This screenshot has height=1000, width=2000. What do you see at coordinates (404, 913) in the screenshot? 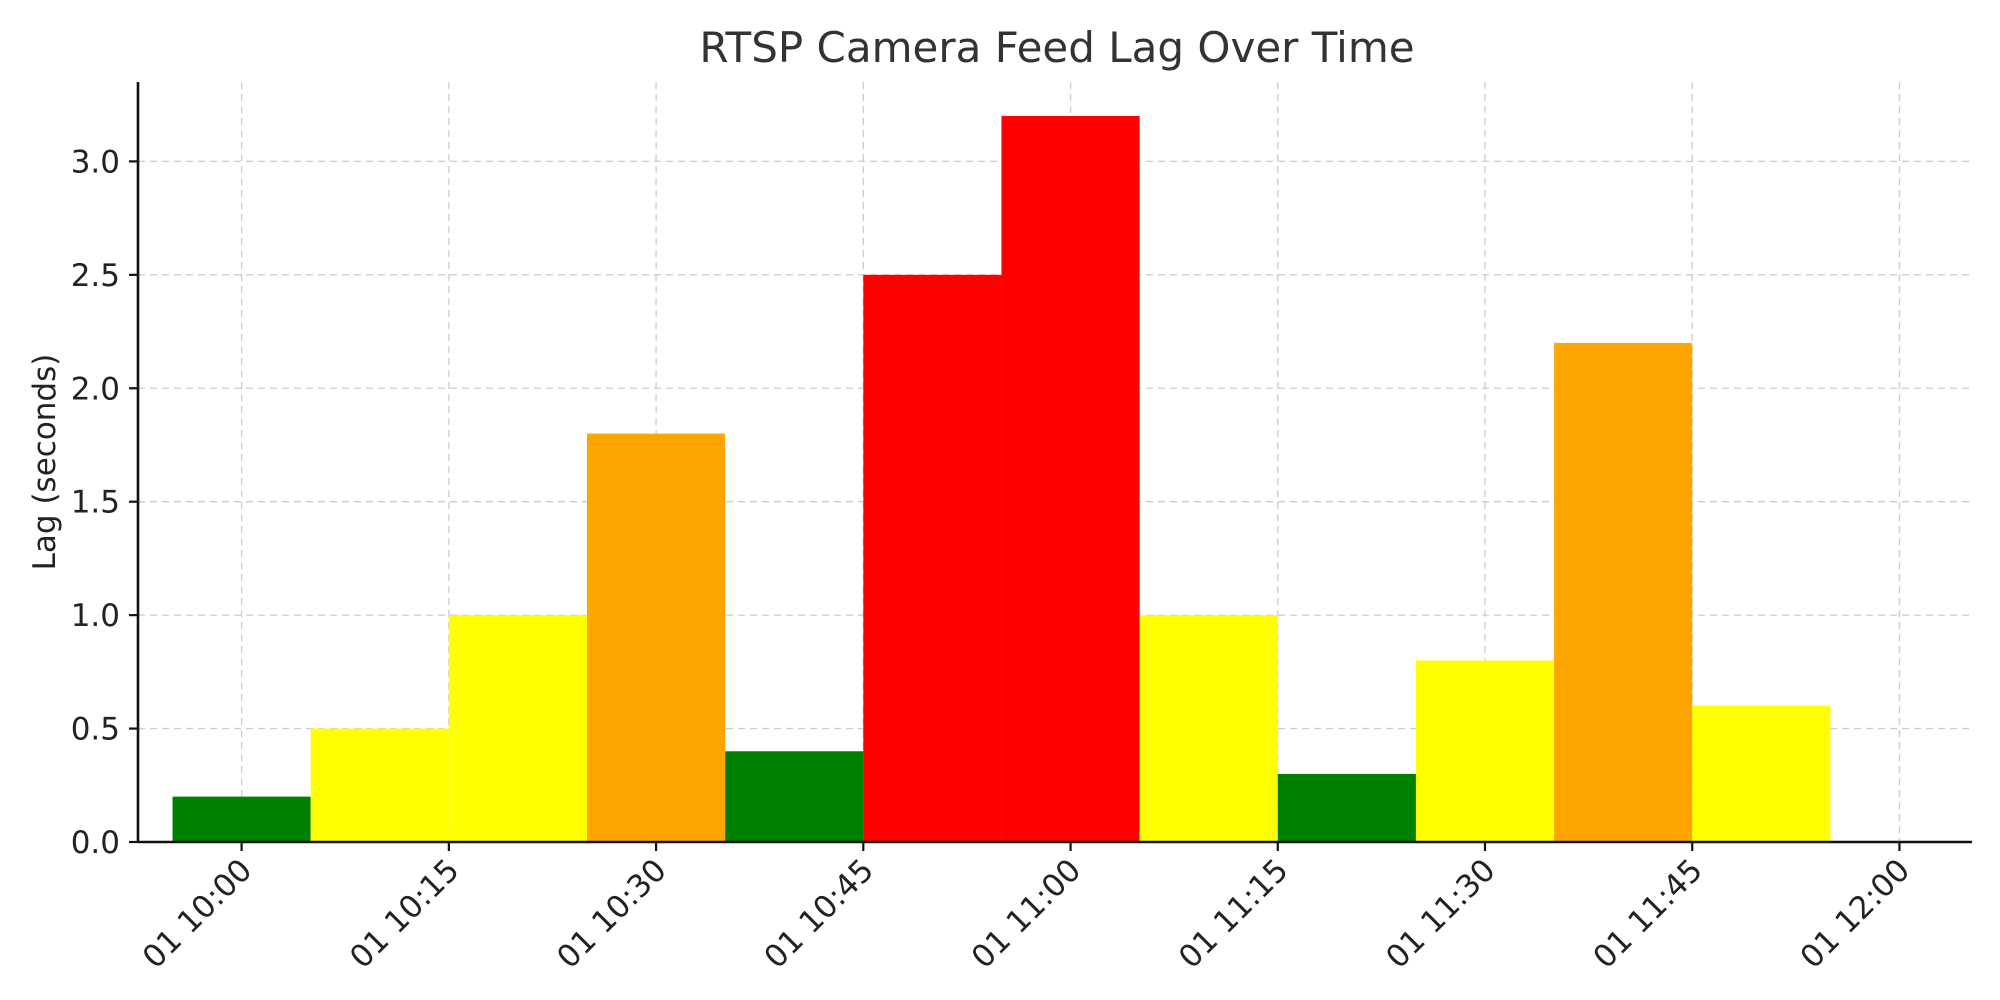
I see `x-tick-label: 01 10:15` at bounding box center [404, 913].